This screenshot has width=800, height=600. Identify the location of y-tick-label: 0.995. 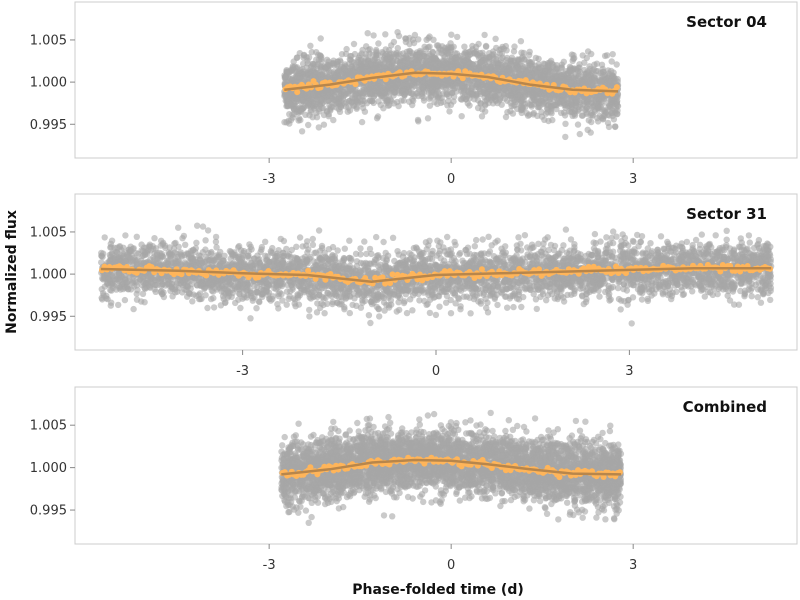
(48, 125).